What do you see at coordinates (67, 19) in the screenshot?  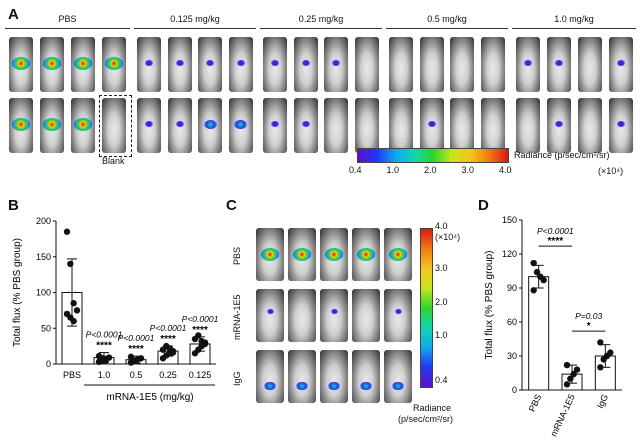 I see `group-label-0: PBS` at bounding box center [67, 19].